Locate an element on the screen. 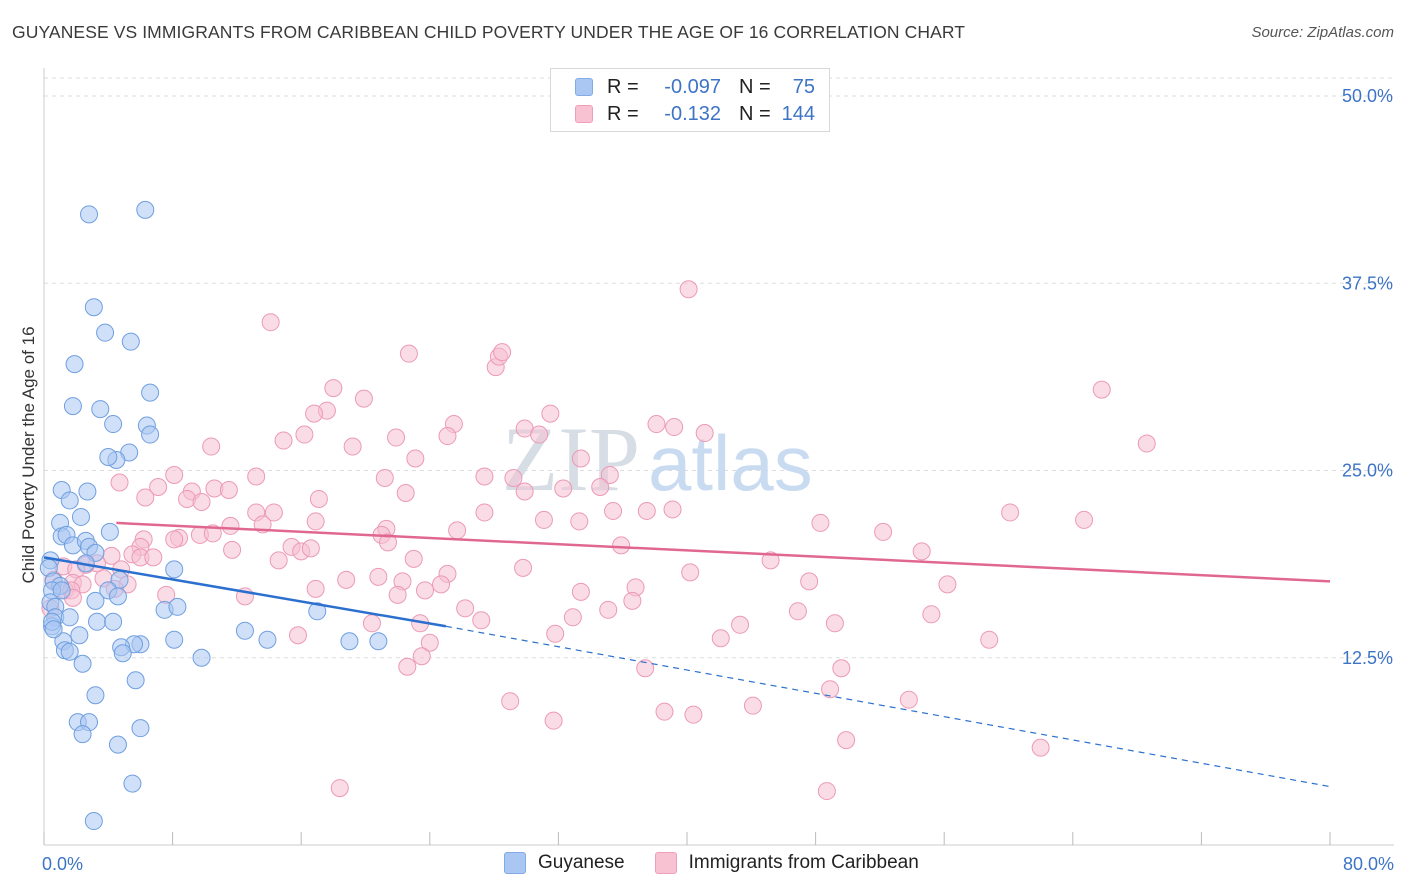 Image resolution: width=1406 pixels, height=892 pixels. r-value-guyanese: -0.097 is located at coordinates (692, 86).